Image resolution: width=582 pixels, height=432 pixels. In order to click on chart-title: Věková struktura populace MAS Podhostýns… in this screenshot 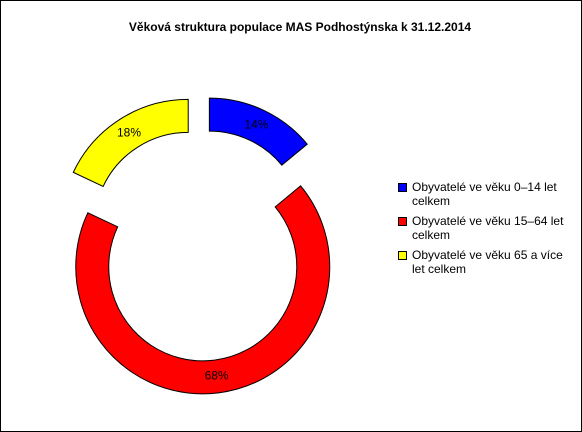, I will do `click(300, 27)`.